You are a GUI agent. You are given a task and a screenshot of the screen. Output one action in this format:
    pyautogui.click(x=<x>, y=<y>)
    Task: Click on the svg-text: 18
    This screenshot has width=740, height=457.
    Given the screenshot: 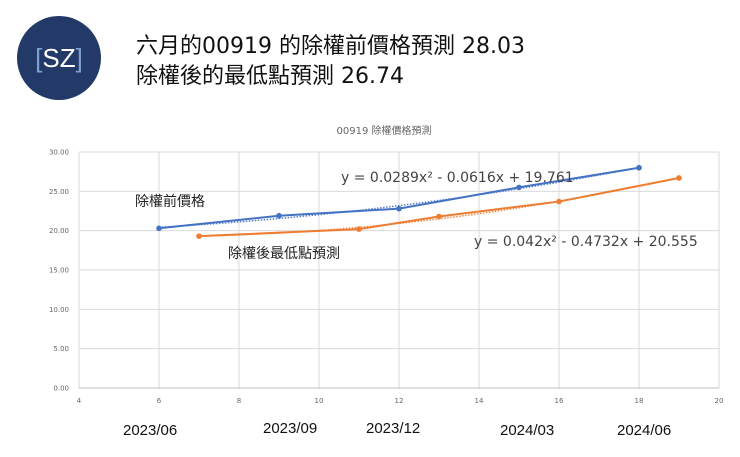 What is the action you would take?
    pyautogui.click(x=639, y=401)
    